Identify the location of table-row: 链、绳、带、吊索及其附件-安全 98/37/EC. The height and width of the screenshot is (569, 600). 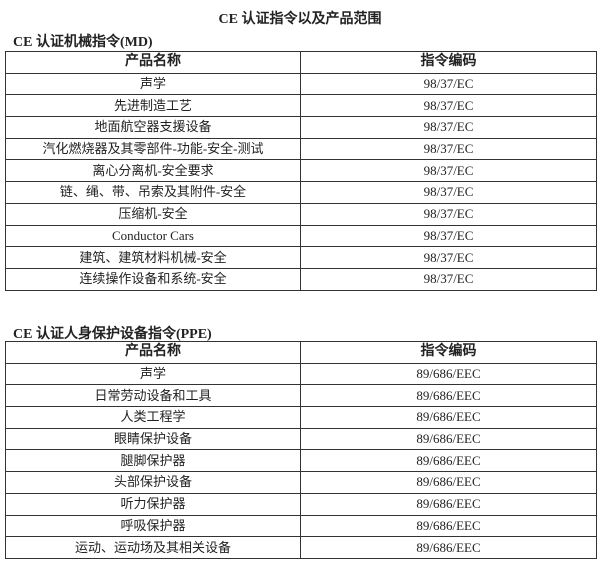
(301, 192).